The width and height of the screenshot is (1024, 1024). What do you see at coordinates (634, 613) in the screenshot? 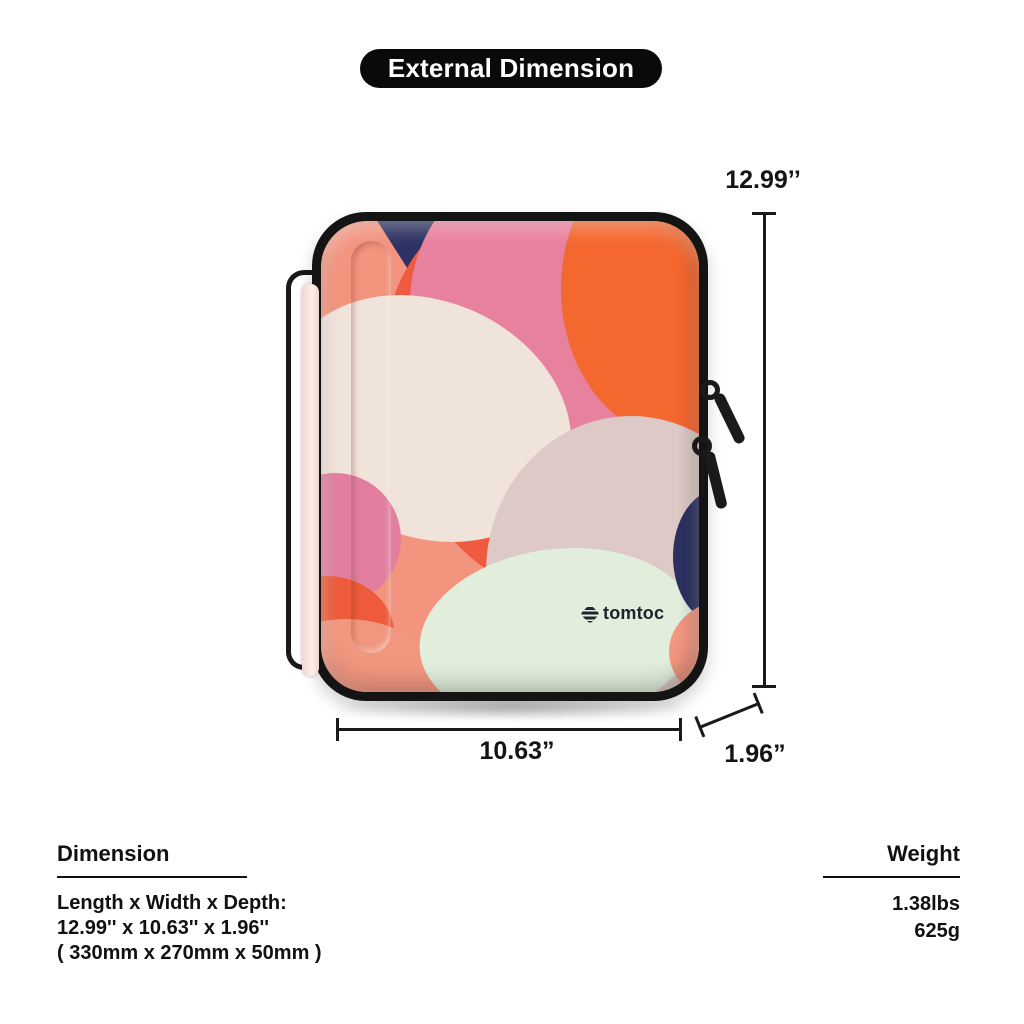
I see `tomtoc-logo-text: tomtoc` at bounding box center [634, 613].